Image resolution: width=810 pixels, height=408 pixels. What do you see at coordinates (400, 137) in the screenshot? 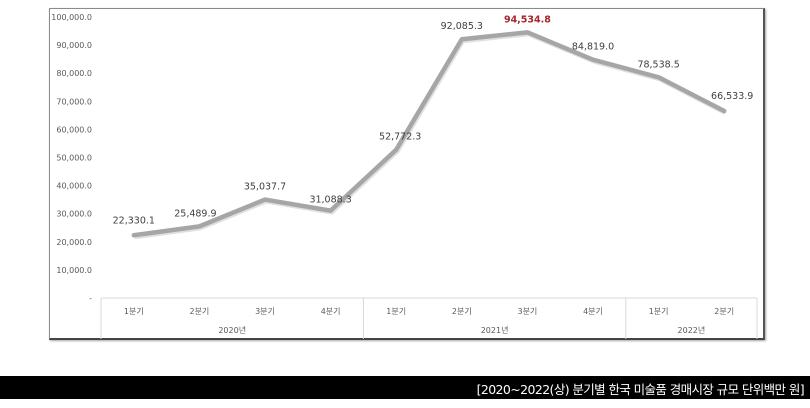
I see `data-label: 52,772.3` at bounding box center [400, 137].